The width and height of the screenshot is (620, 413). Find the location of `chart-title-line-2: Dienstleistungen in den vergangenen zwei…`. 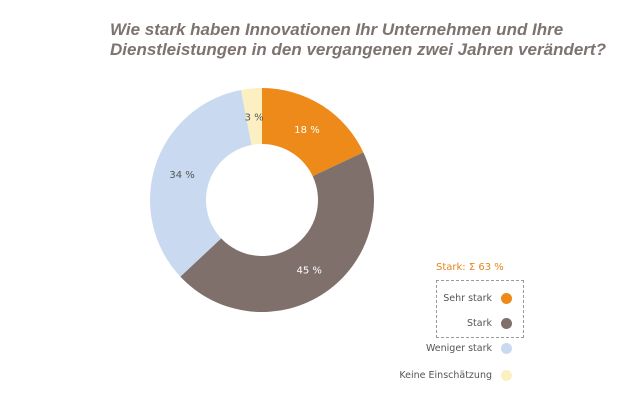

chart-title-line-2: Dienstleistungen in den vergangenen zwei… is located at coordinates (358, 49).